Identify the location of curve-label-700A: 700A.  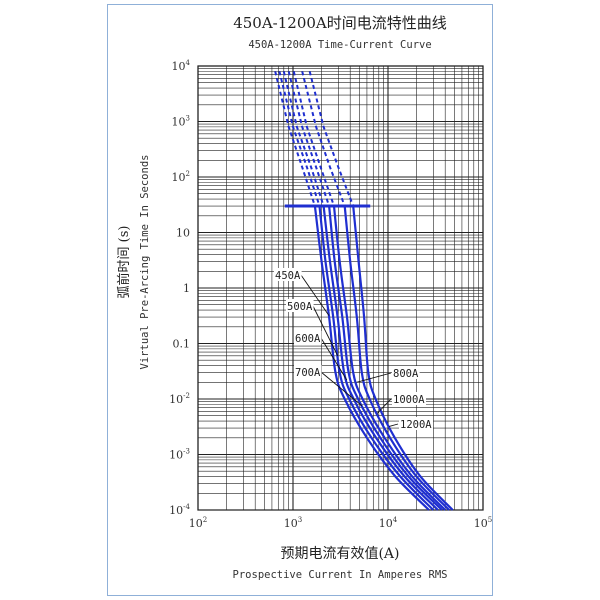
(308, 373).